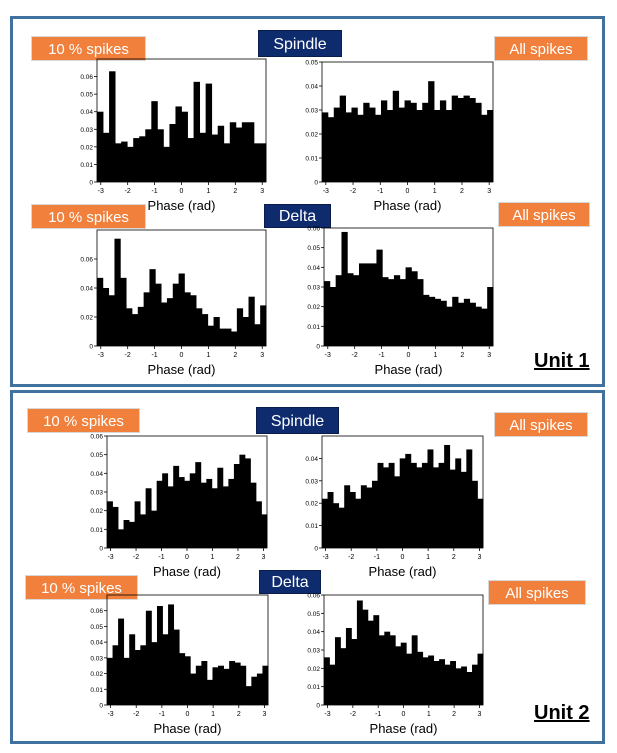 This screenshot has height=753, width=617. I want to click on unit-label: Unit 2, so click(562, 713).